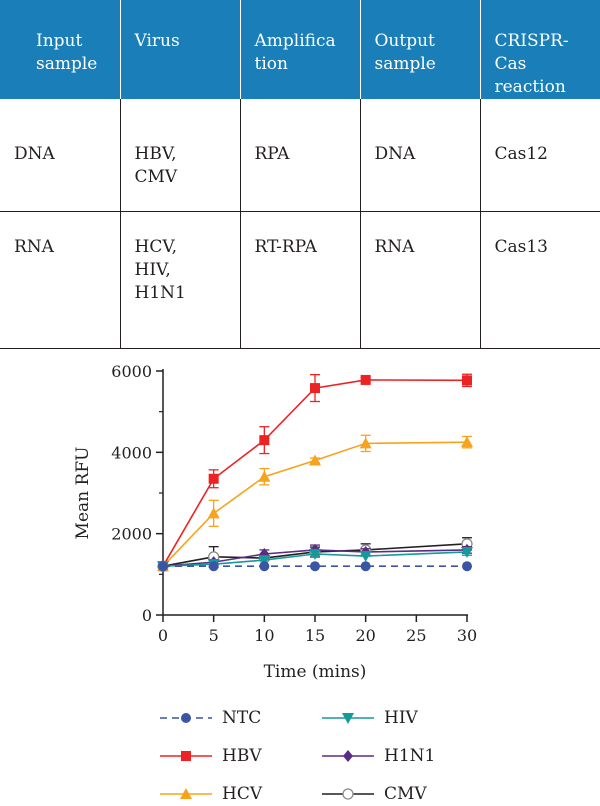 The height and width of the screenshot is (806, 600). I want to click on table-cell: RT-RPA, so click(299, 280).